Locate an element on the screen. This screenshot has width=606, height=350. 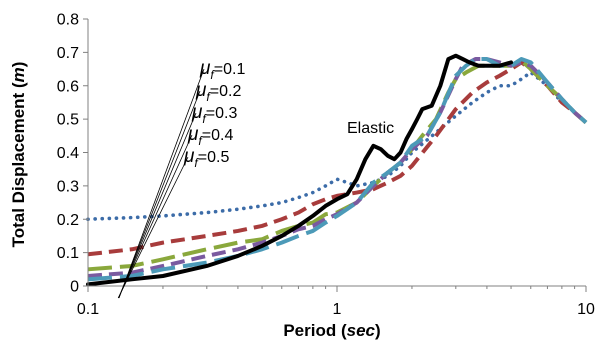
y-axis-title: Total Displacement (m) is located at coordinates (18, 155).